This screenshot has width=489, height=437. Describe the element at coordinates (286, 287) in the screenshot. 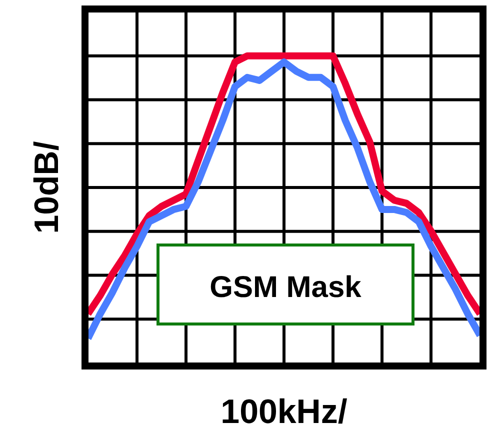

I see `annotation: GSM Mask` at that location.